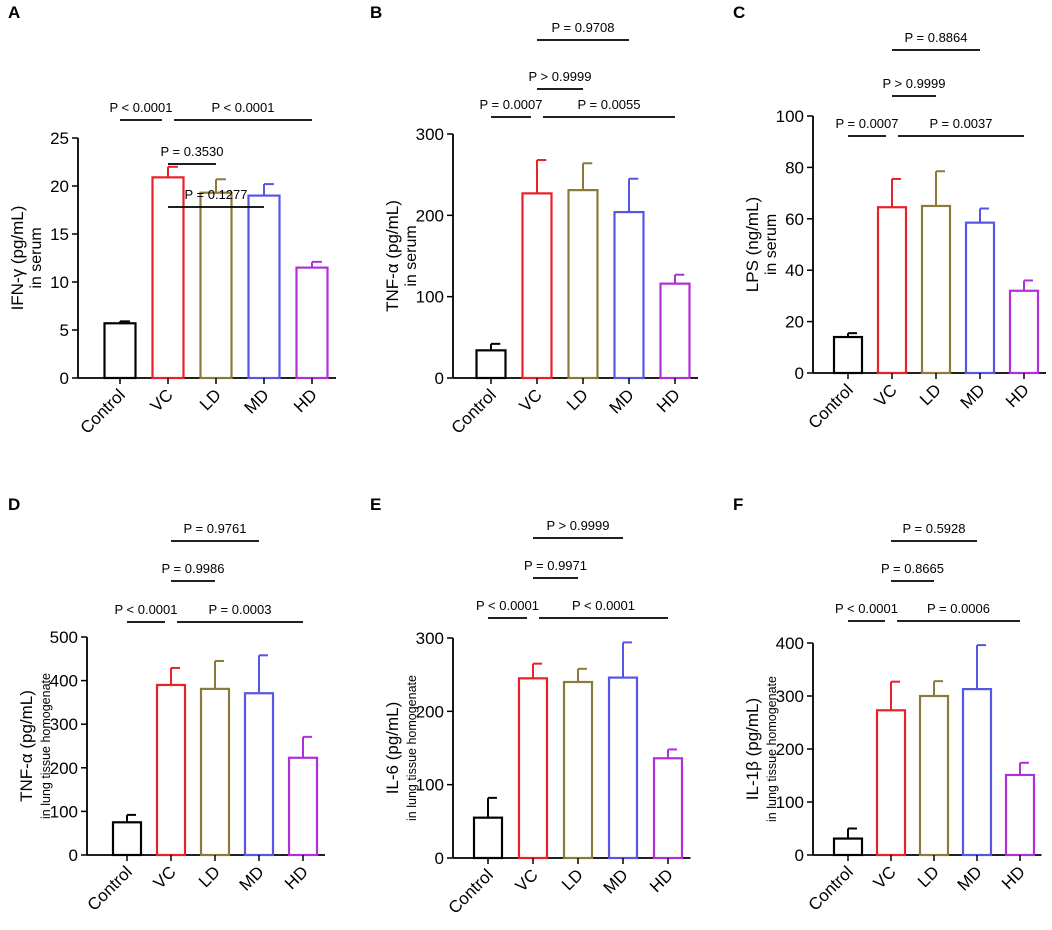 This screenshot has width=1052, height=930. I want to click on y-axis-label: IL-1β (pg/mL), so click(752, 749).